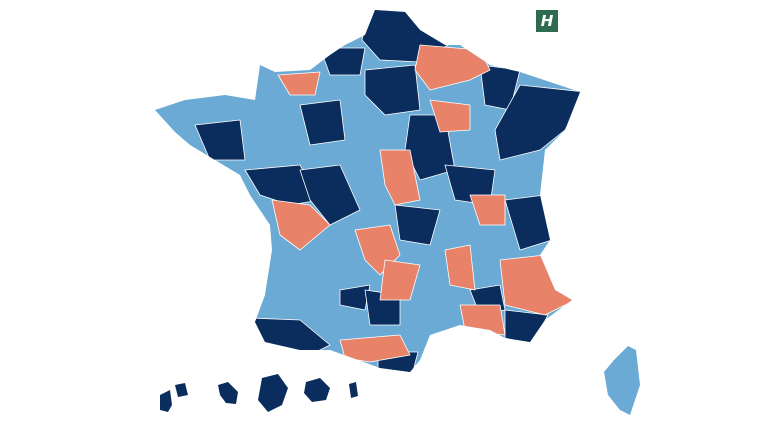 The width and height of the screenshot is (768, 432). I want to click on martinique, so click(228, 393).